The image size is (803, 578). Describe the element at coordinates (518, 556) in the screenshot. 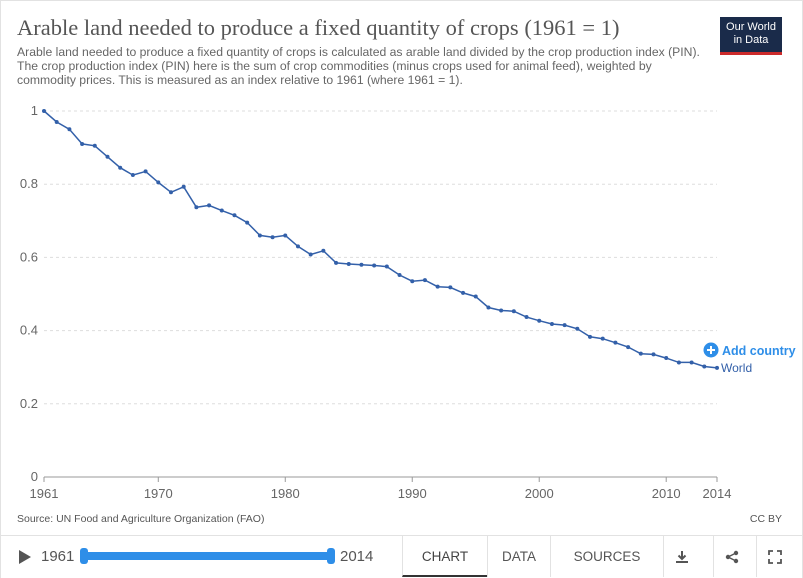

I see `tab-data: DATA` at that location.